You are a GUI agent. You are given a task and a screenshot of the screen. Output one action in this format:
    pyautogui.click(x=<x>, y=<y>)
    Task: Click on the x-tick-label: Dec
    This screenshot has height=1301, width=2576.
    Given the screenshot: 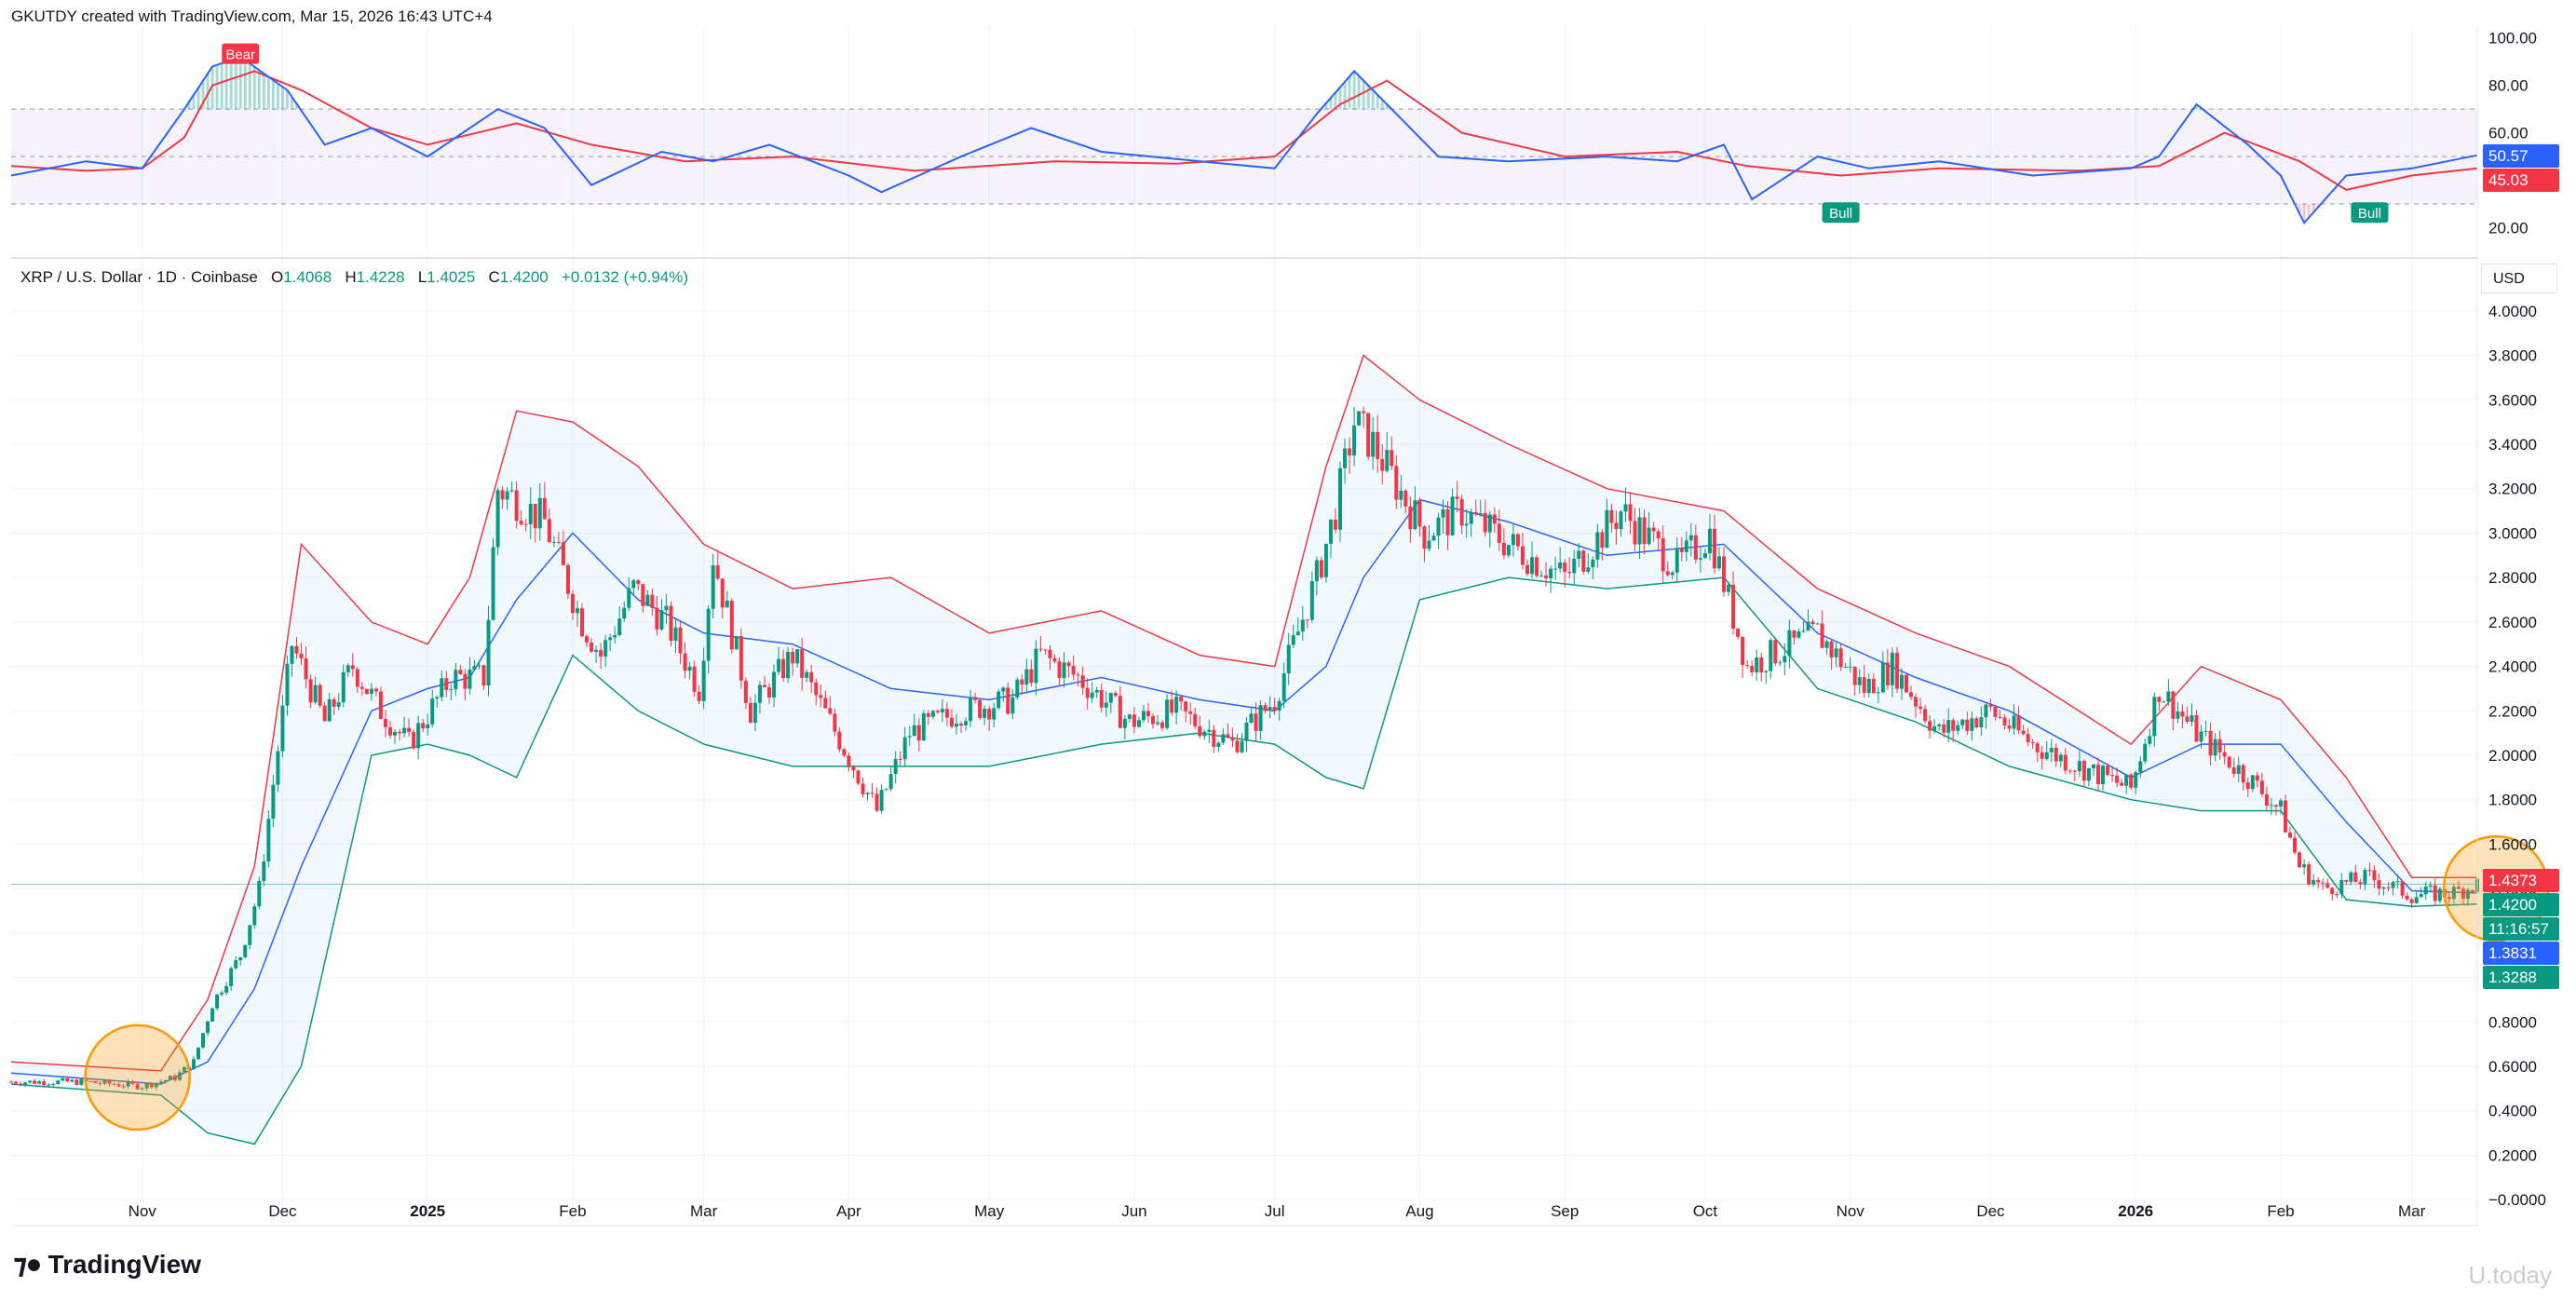 What is the action you would take?
    pyautogui.click(x=282, y=1211)
    